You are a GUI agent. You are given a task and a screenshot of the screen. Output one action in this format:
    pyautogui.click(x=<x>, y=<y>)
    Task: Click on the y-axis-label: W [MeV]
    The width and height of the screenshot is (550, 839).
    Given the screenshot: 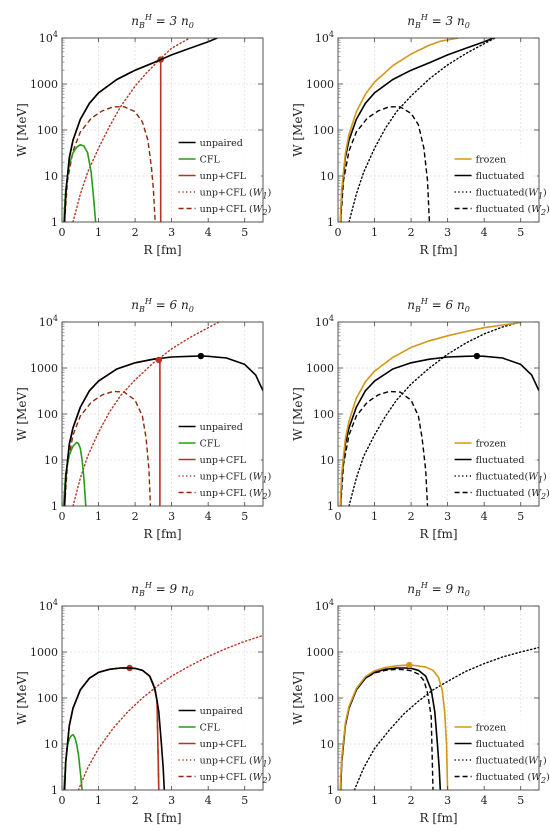 What is the action you would take?
    pyautogui.click(x=22, y=130)
    